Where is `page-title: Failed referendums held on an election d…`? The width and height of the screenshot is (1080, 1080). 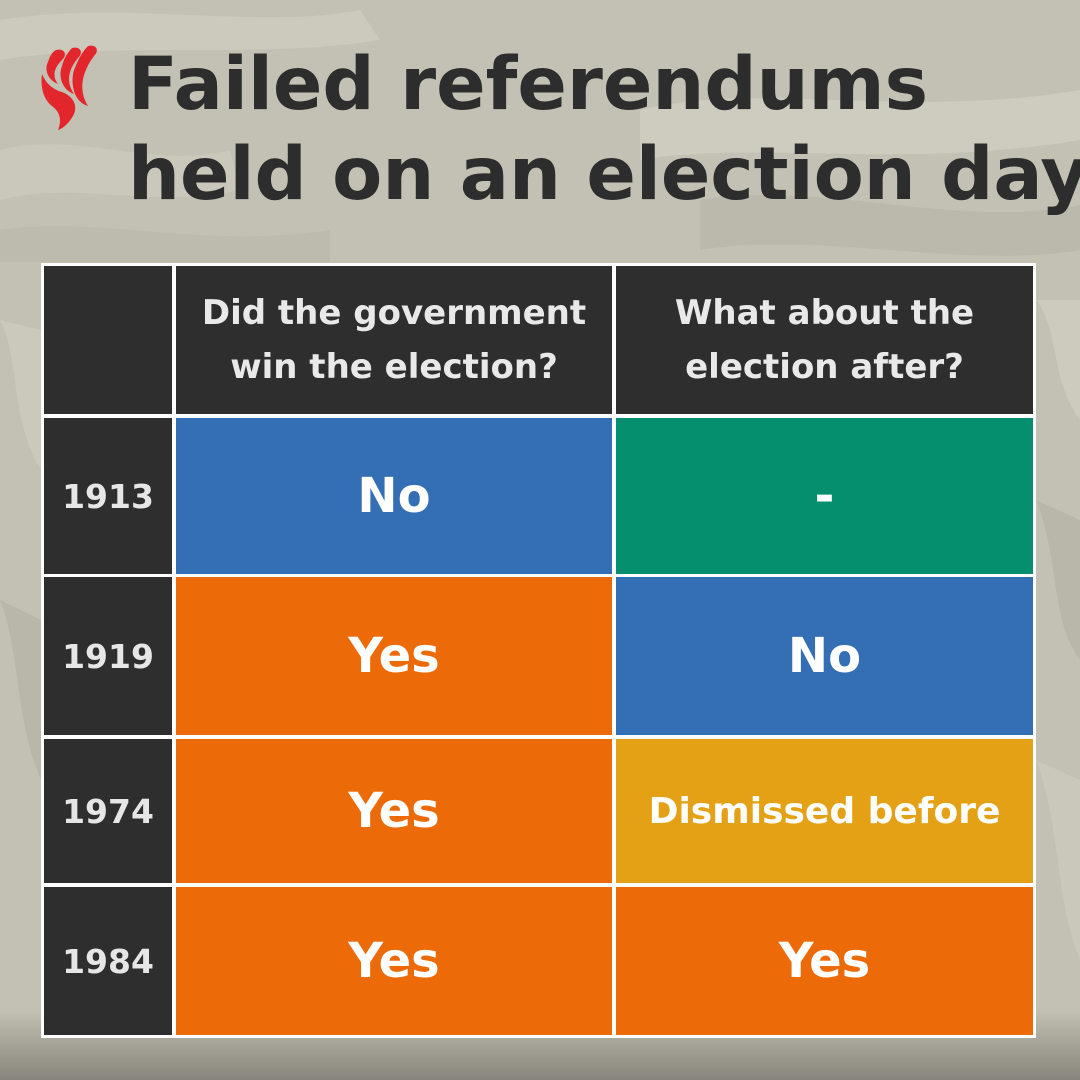
page-title: Failed referendums held on an election d… is located at coordinates (604, 130).